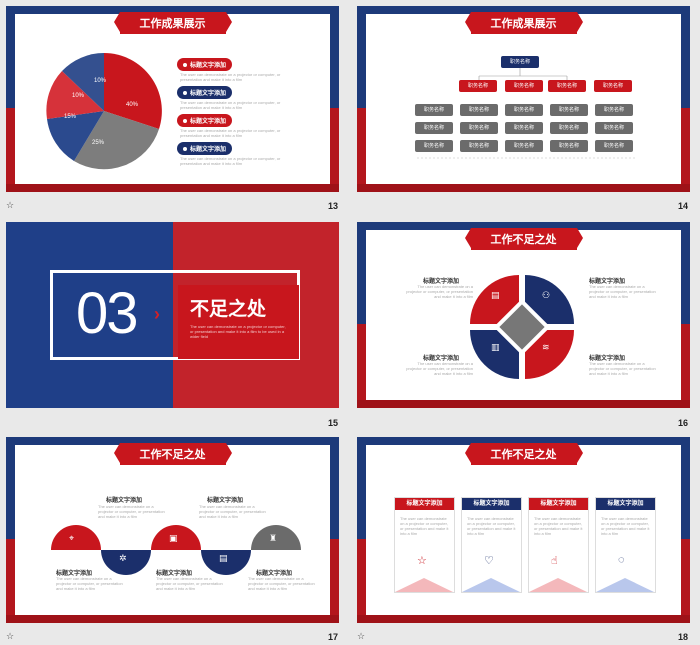 This screenshot has height=645, width=700. What do you see at coordinates (491, 585) in the screenshot?
I see `card-triangle` at bounding box center [491, 585].